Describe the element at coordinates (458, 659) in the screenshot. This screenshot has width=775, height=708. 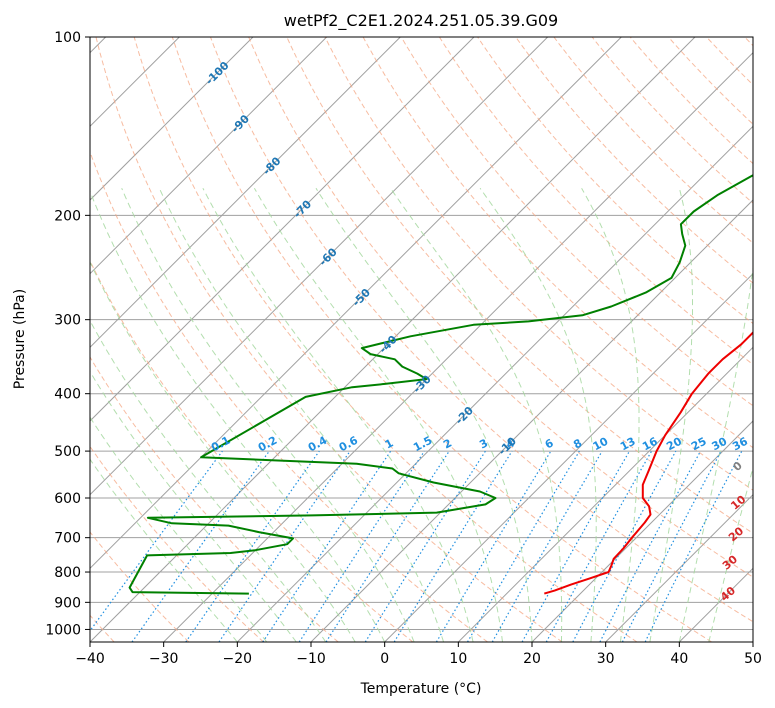
I see `x-tick-label: 10` at that location.